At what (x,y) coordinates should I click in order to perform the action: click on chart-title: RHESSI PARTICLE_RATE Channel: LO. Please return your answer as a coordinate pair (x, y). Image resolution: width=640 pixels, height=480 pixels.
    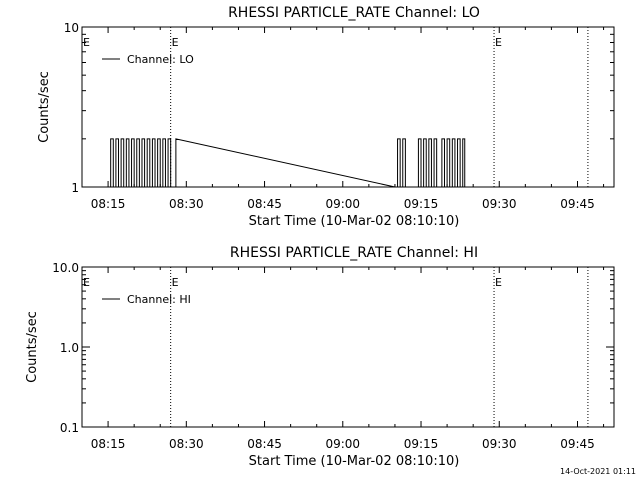
    Looking at the image, I should click on (354, 13).